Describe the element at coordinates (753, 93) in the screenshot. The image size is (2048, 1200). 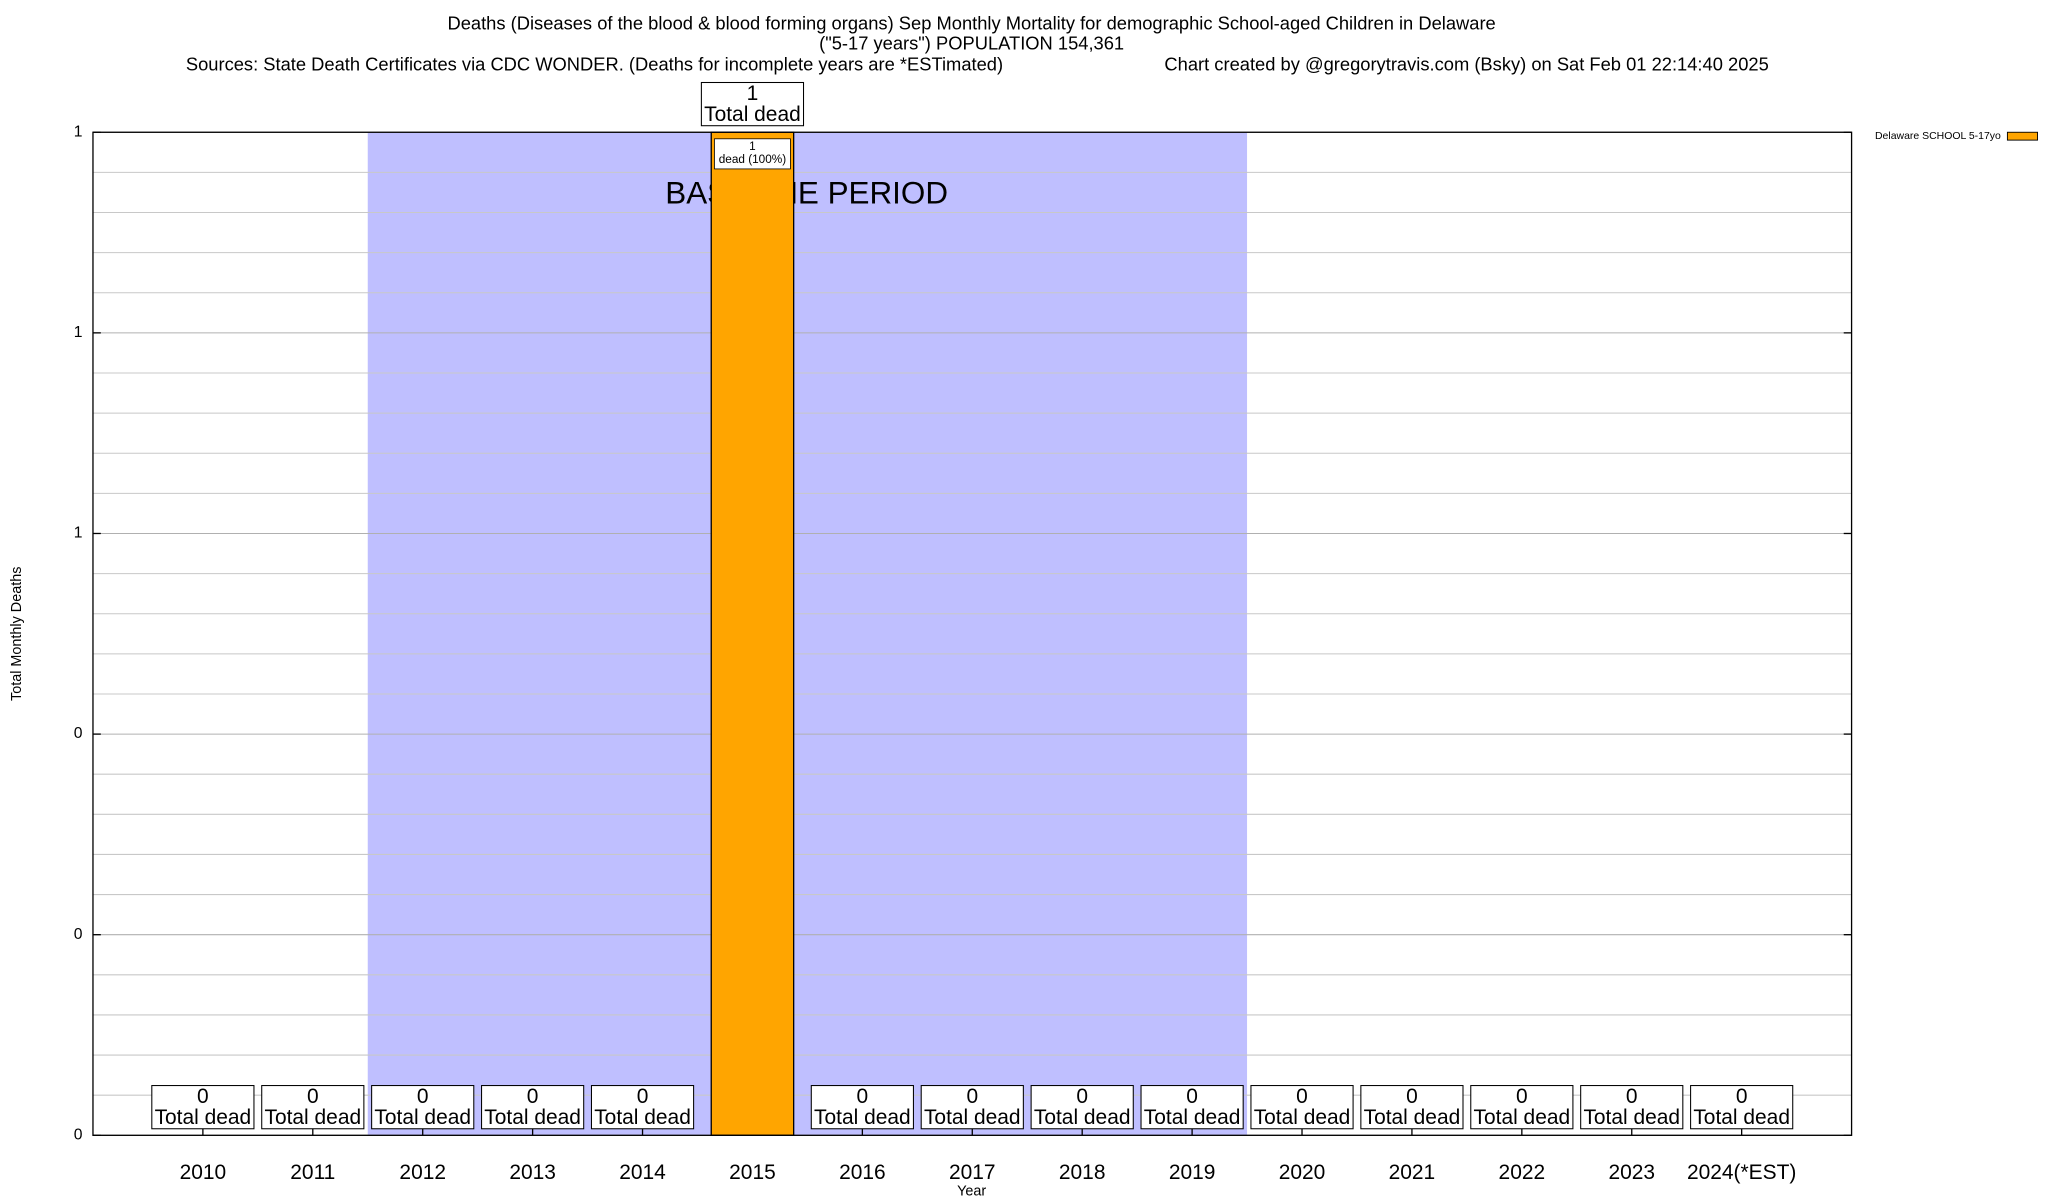
I see `total-label-value: 1` at that location.